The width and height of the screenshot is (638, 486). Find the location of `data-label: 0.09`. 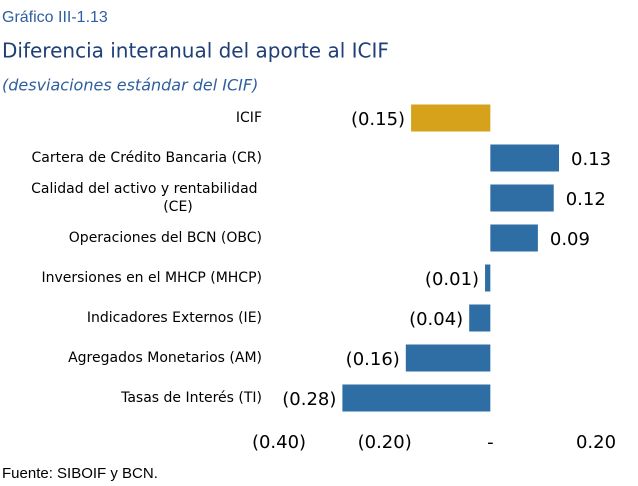

data-label: 0.09 is located at coordinates (570, 239).